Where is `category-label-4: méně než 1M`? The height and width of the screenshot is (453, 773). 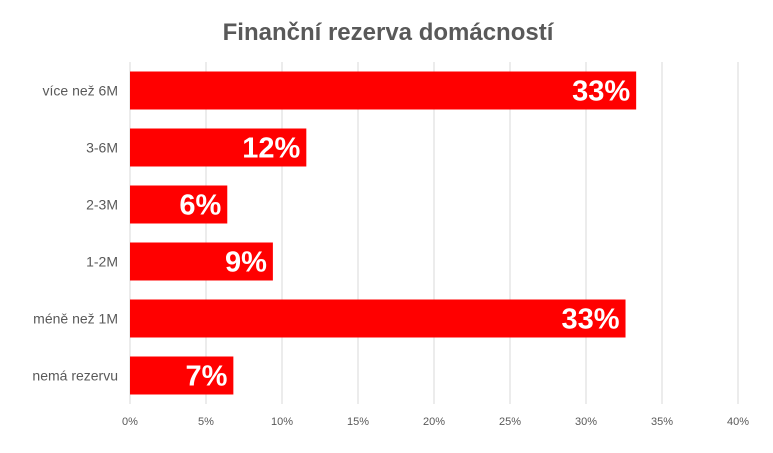 category-label-4: méně než 1M is located at coordinates (75, 319).